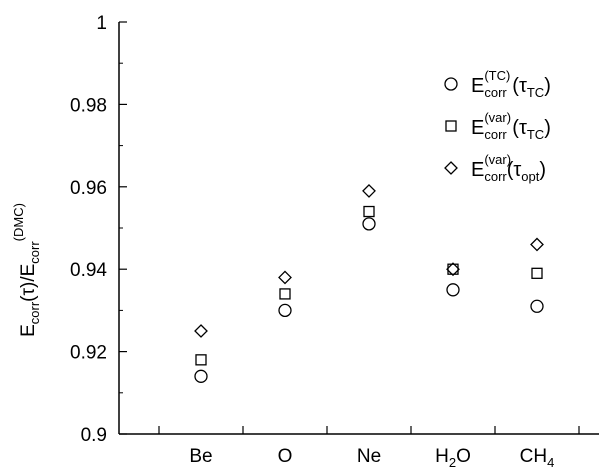 The image size is (613, 468). What do you see at coordinates (511, 126) in the screenshot?
I see `legend-label: E(var) corr (τTC)` at bounding box center [511, 126].